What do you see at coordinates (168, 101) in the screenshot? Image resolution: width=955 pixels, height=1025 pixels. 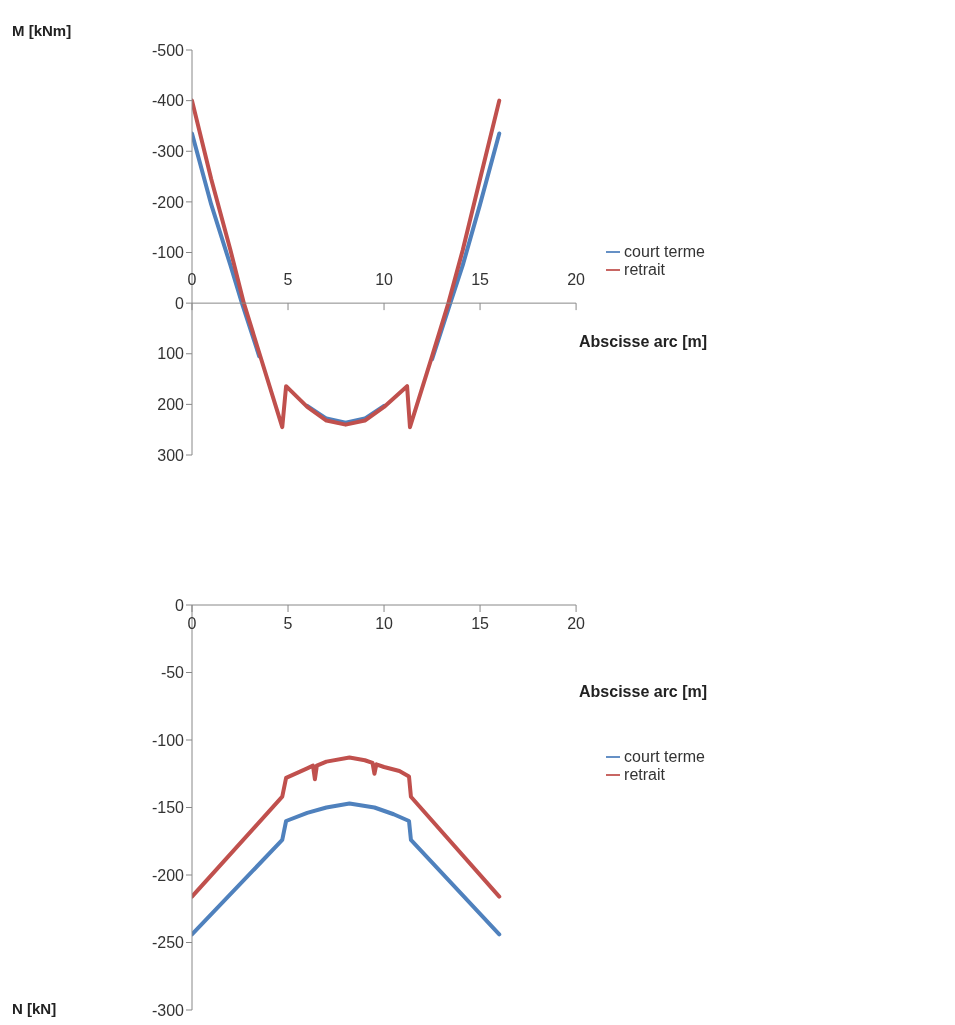 I see `y-tick-label: -400` at bounding box center [168, 101].